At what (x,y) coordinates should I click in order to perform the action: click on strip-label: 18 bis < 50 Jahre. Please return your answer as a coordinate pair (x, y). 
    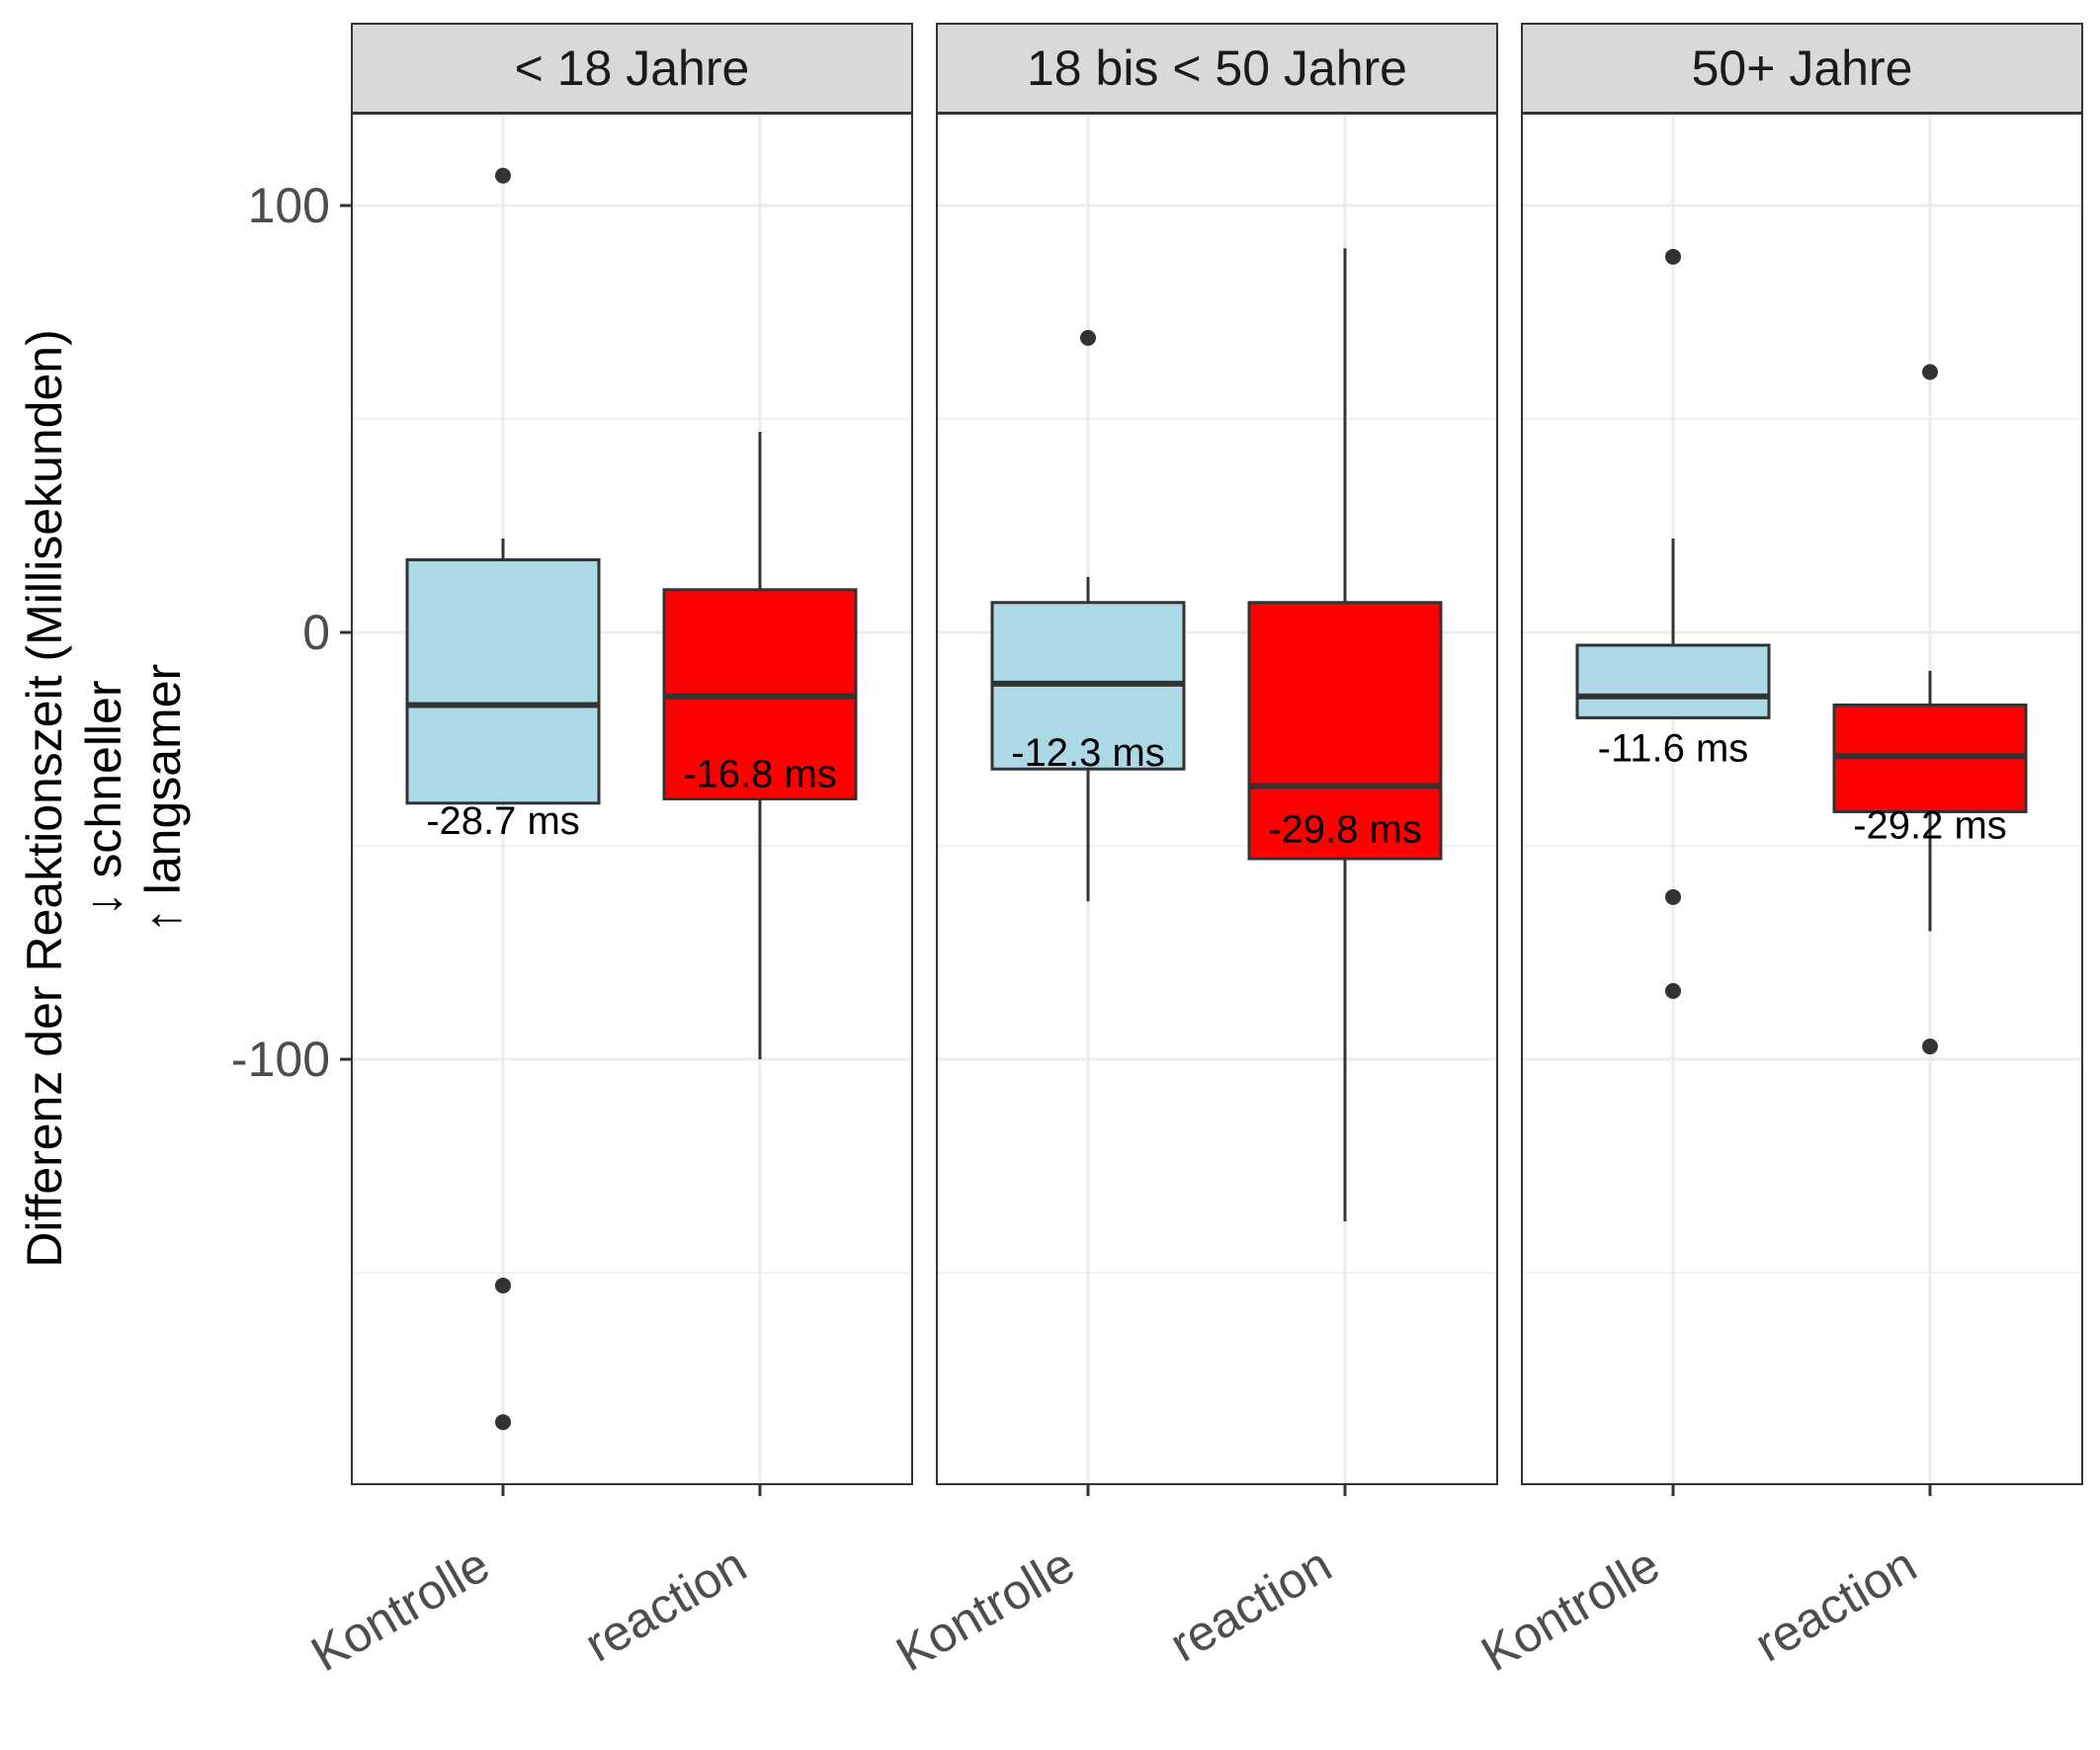
    Looking at the image, I should click on (1217, 68).